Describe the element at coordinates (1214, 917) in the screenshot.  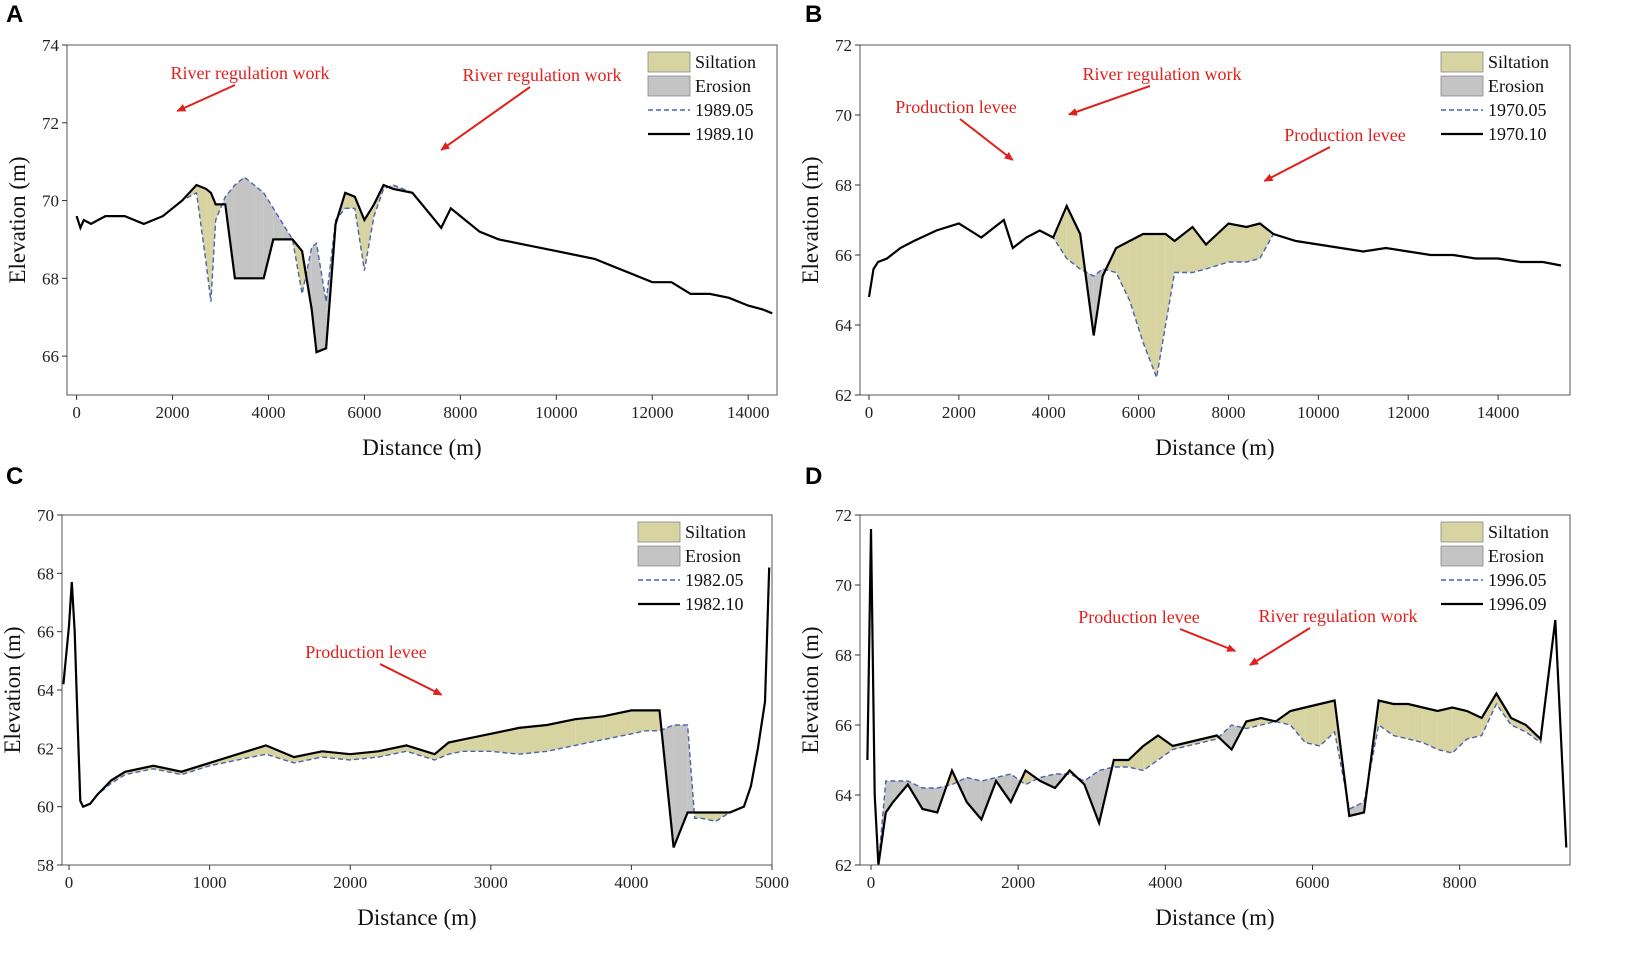
I see `x-axis-label: Distance (m)` at that location.